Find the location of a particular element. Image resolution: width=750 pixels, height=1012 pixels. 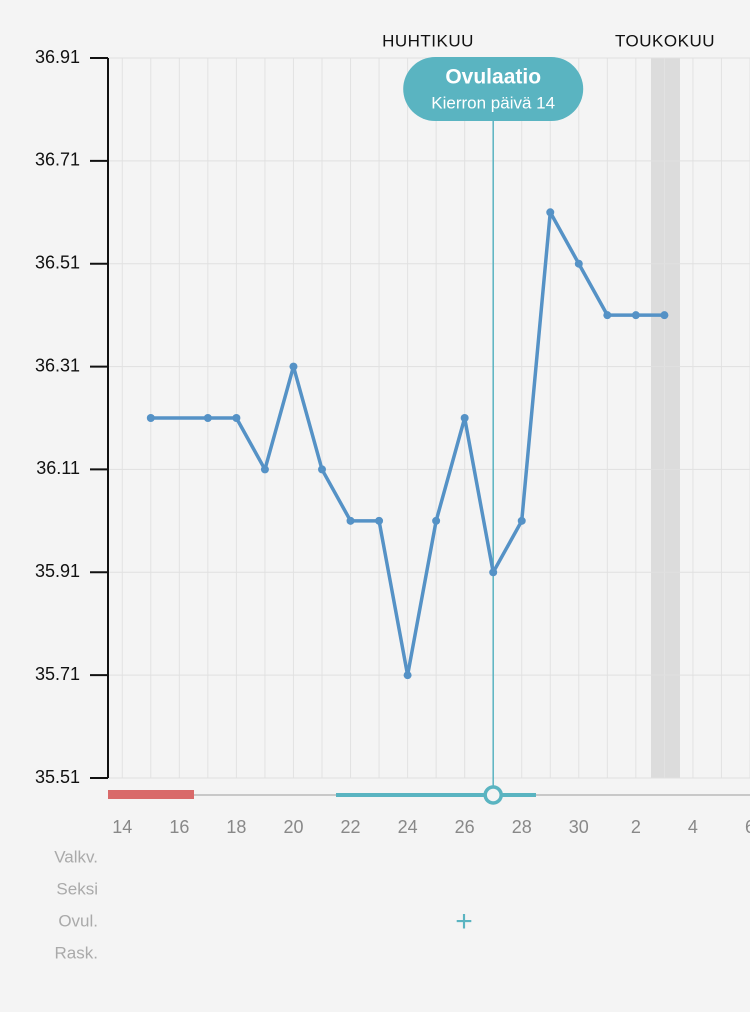

add-ovulation: + is located at coordinates (464, 921).